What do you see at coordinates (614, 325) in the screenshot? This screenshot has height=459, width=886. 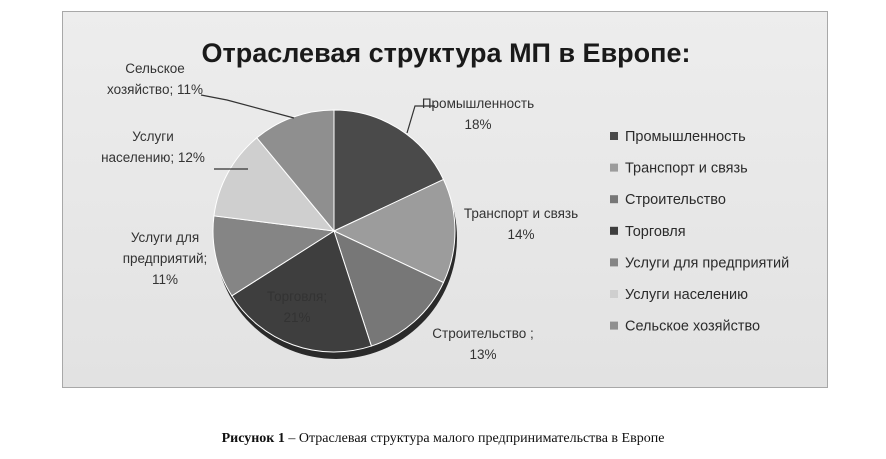 I see `legend-swatch-сельское-хозяйство` at bounding box center [614, 325].